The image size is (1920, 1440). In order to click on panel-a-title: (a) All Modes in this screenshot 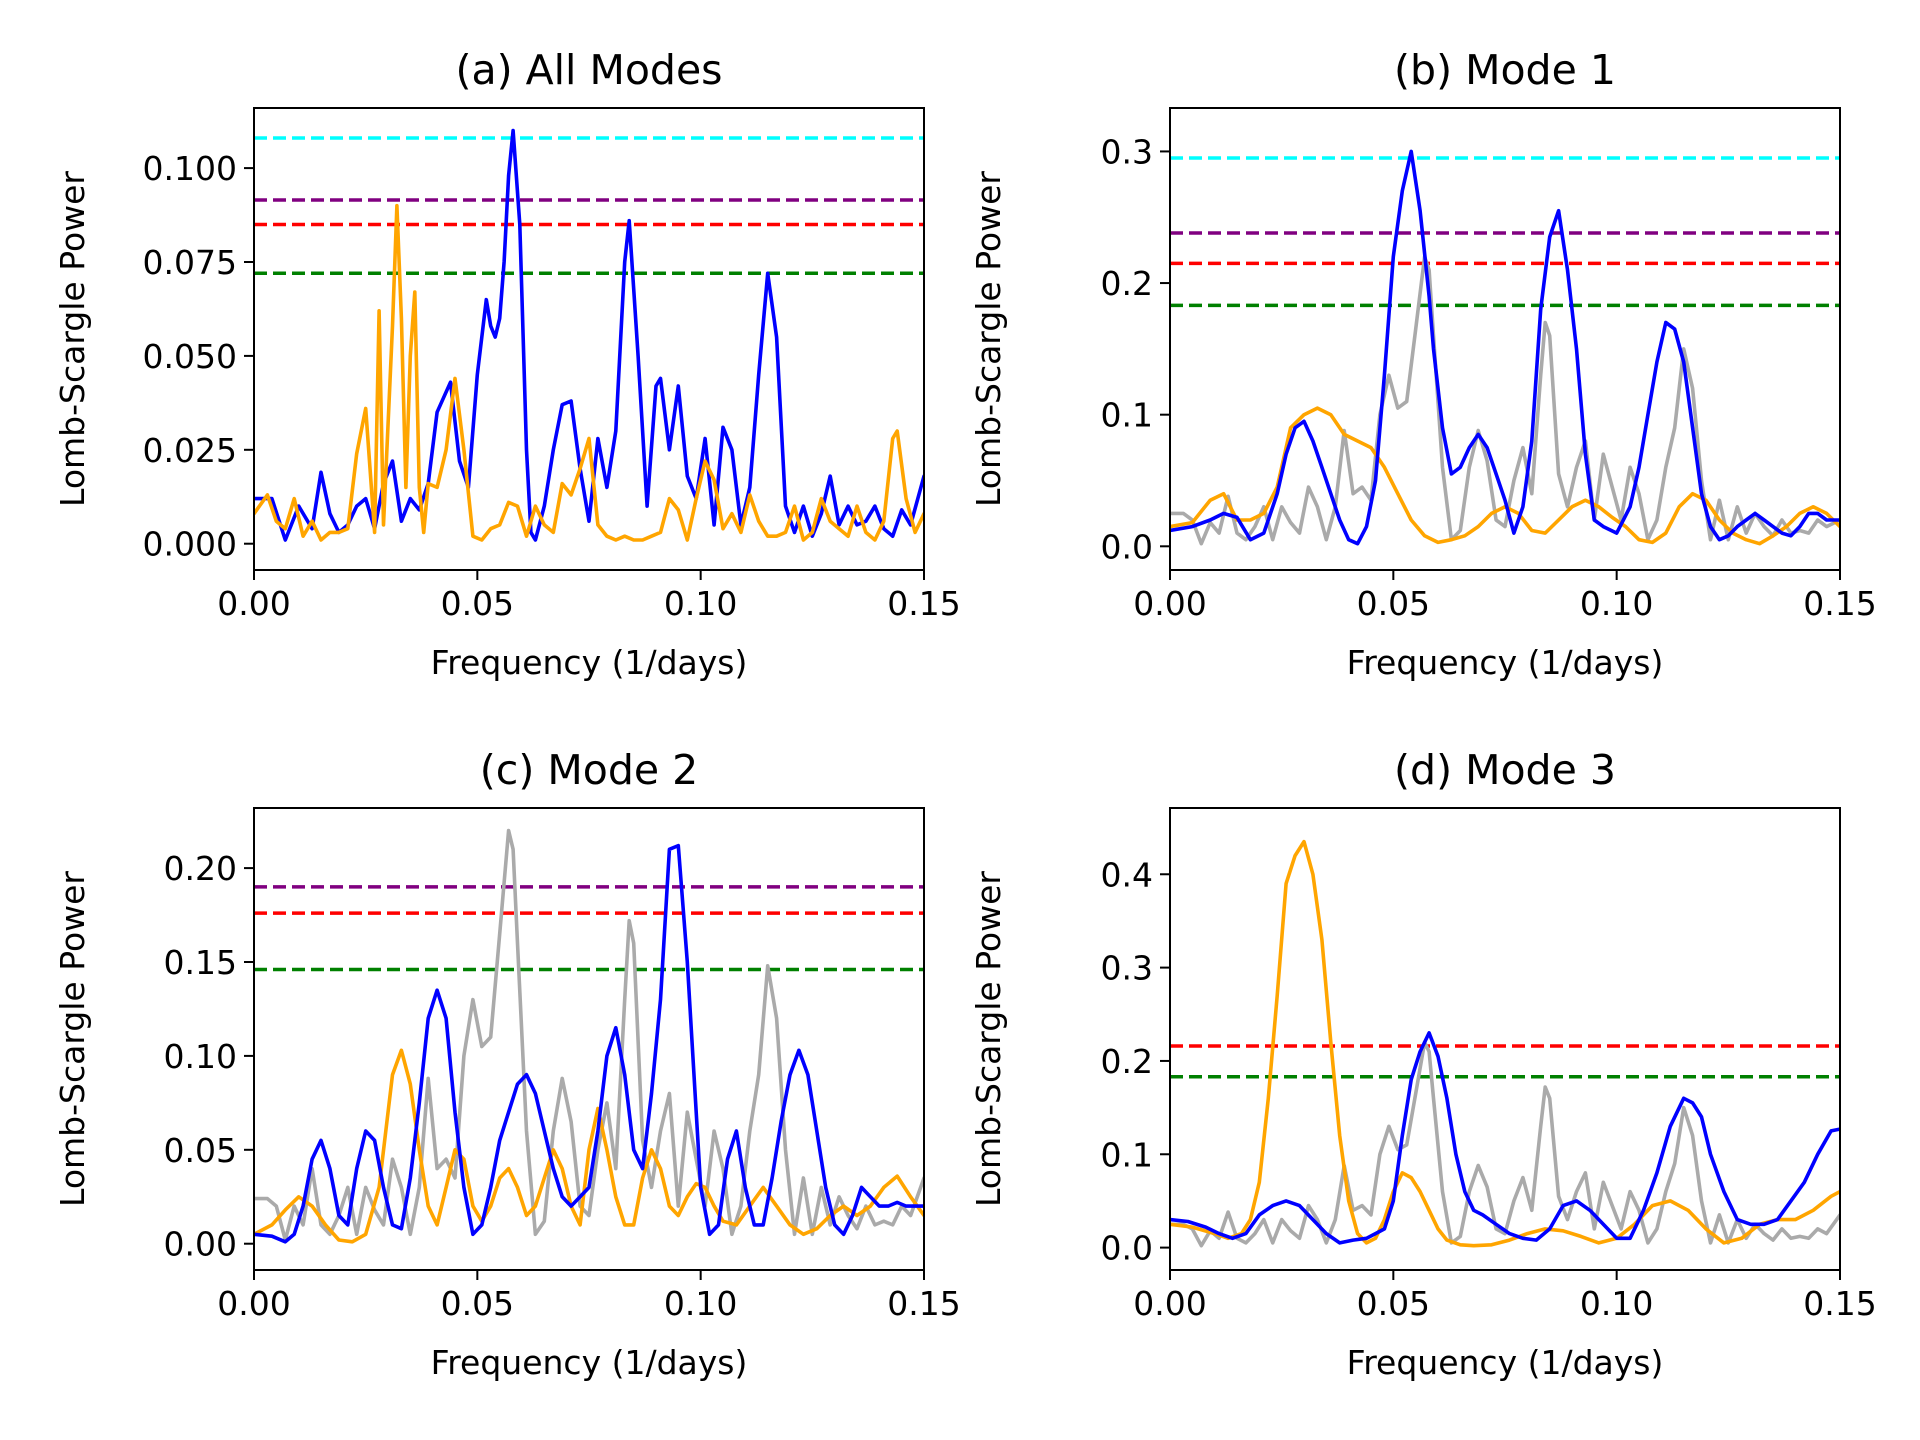, I will do `click(588, 70)`.